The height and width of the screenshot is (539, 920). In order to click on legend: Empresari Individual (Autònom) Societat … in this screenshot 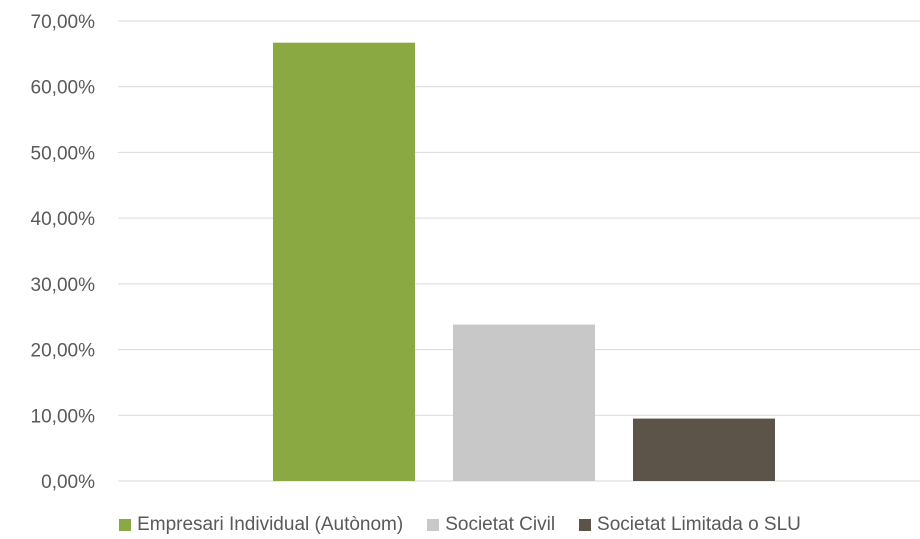, I will do `click(460, 525)`.